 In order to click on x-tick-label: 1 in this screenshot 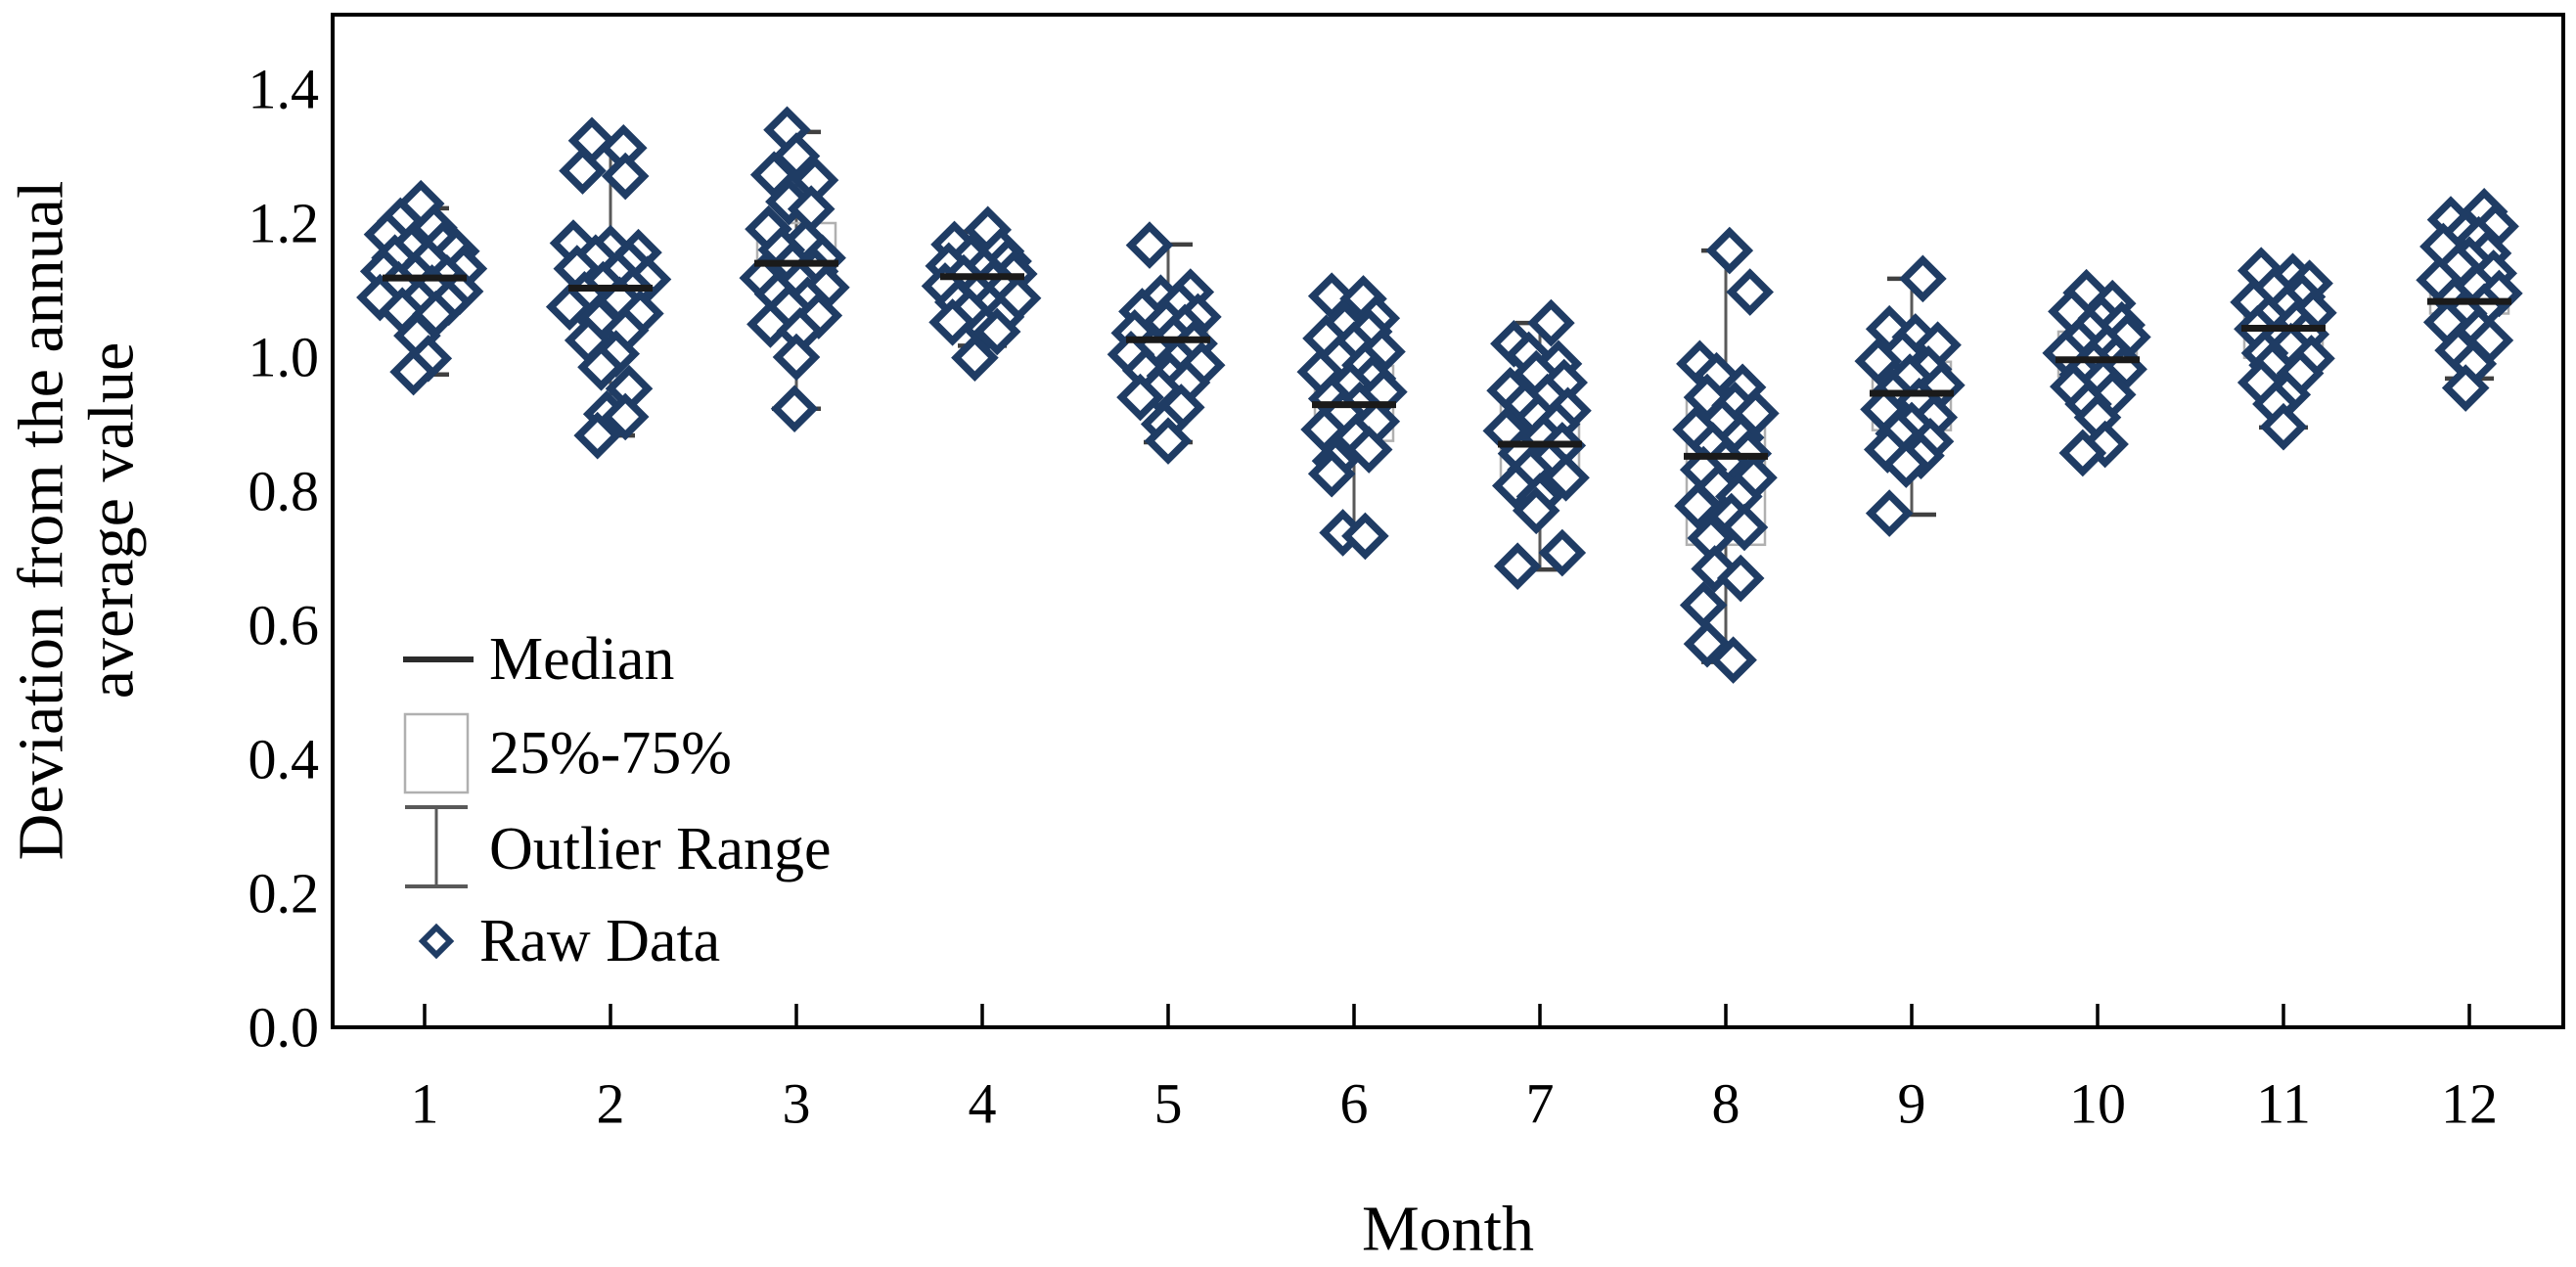, I will do `click(425, 1104)`.